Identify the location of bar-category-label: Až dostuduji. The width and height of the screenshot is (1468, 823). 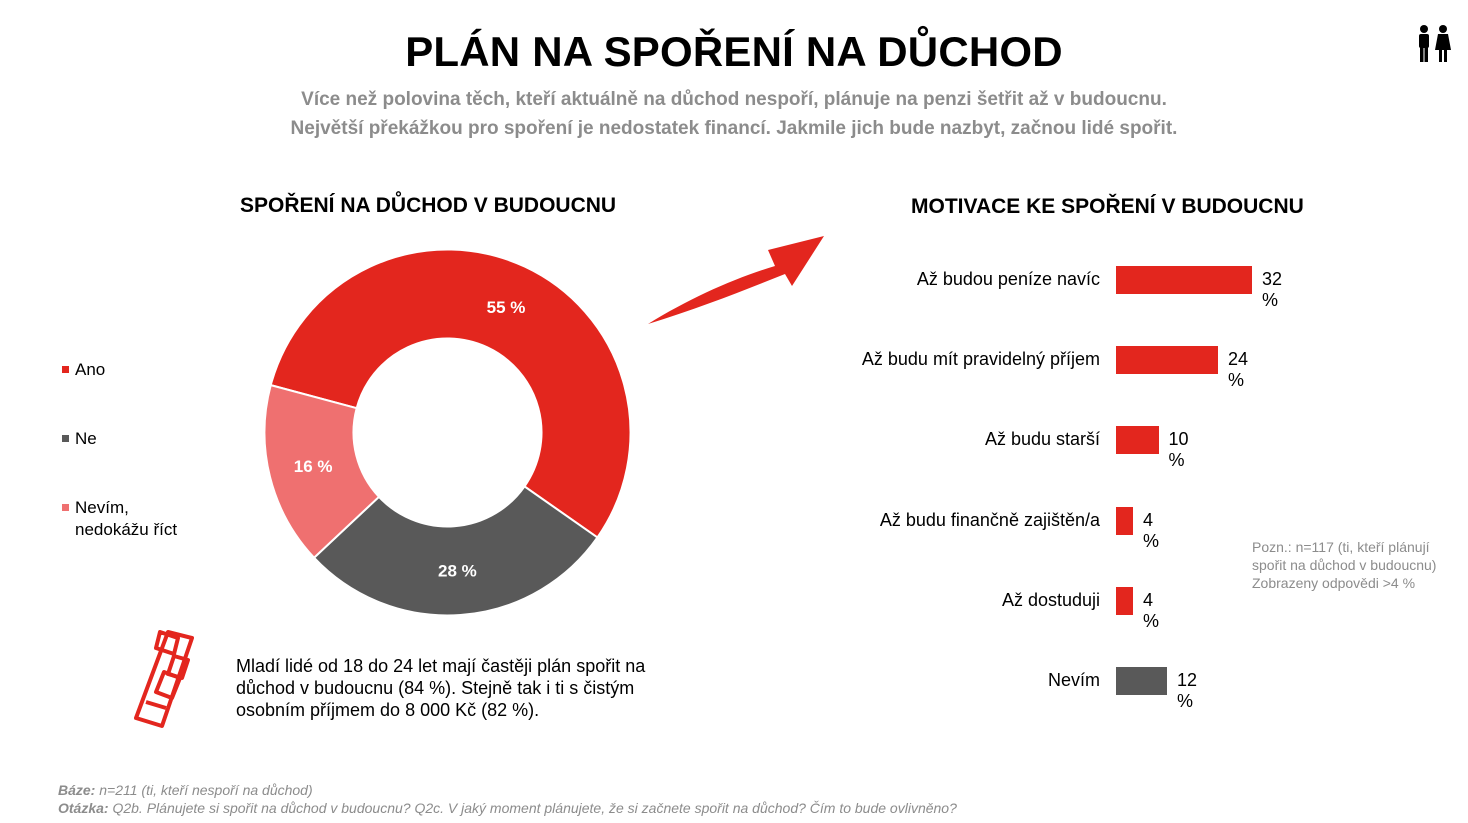
(1050, 599).